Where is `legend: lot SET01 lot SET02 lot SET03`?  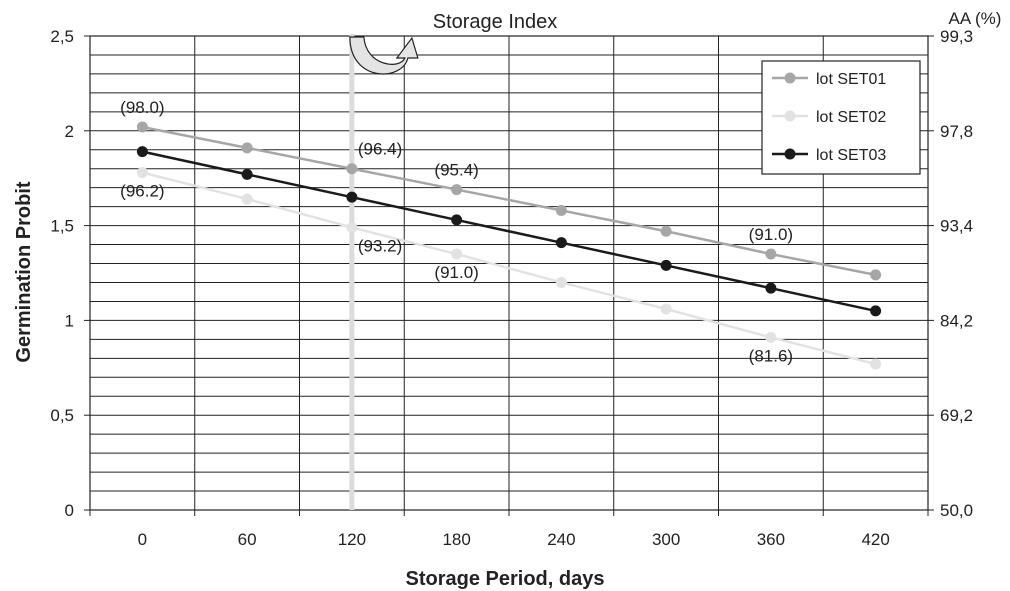
legend: lot SET01 lot SET02 lot SET03 is located at coordinates (841, 117).